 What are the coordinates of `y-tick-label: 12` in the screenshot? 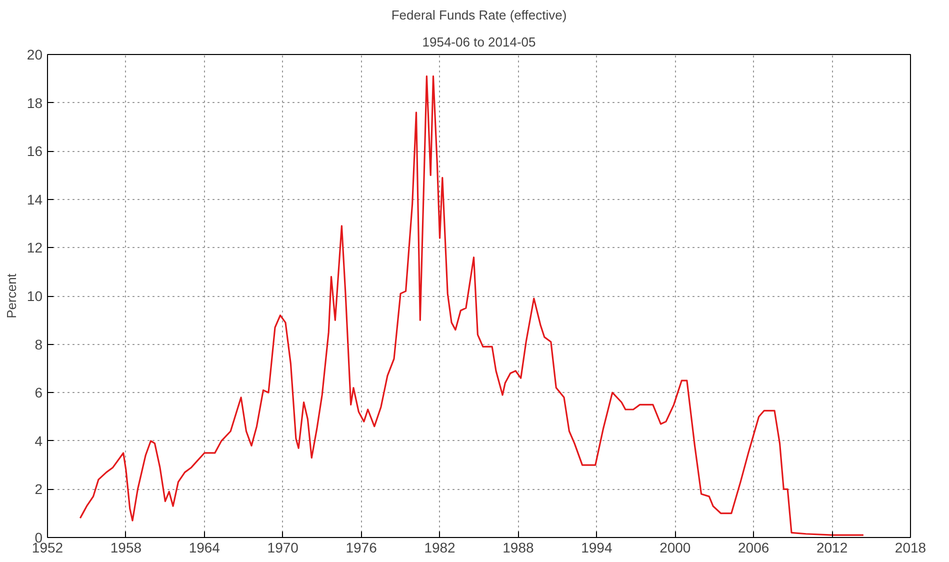 It's located at (34, 248).